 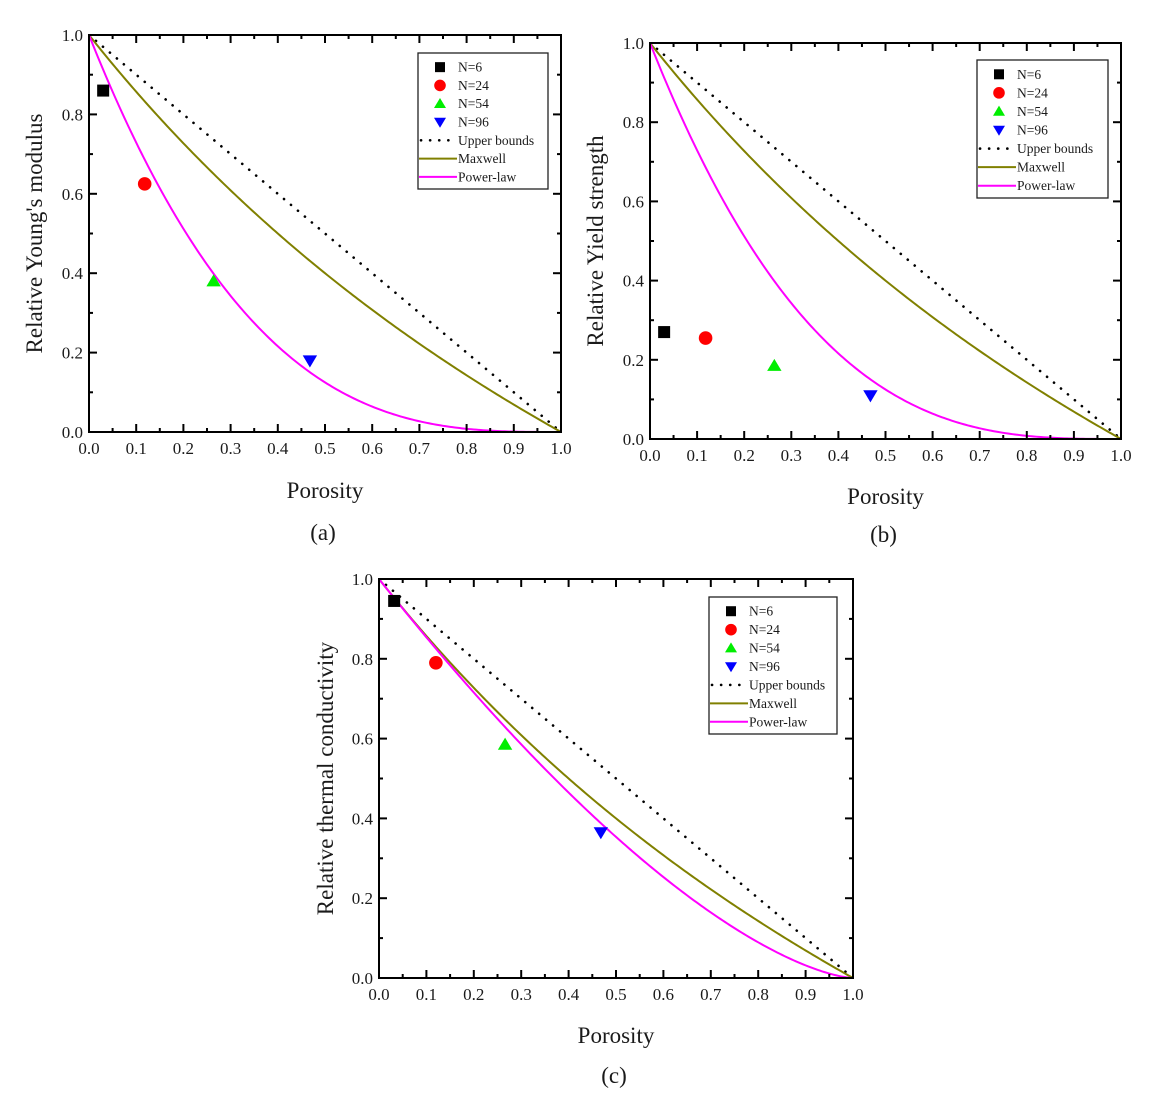 I want to click on panel-label: (b), so click(x=883, y=534).